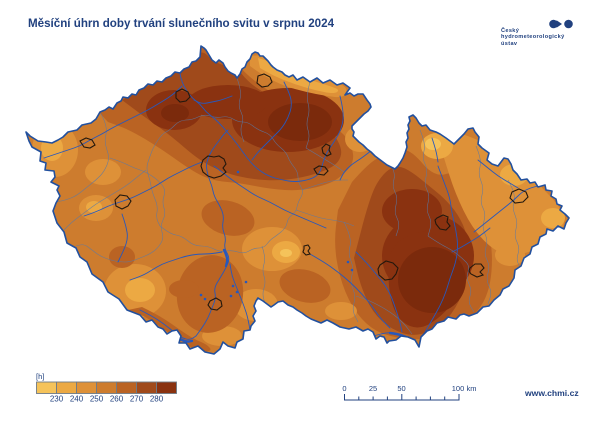 The width and height of the screenshot is (600, 424). What do you see at coordinates (97, 399) in the screenshot?
I see `svg-text: 250` at bounding box center [97, 399].